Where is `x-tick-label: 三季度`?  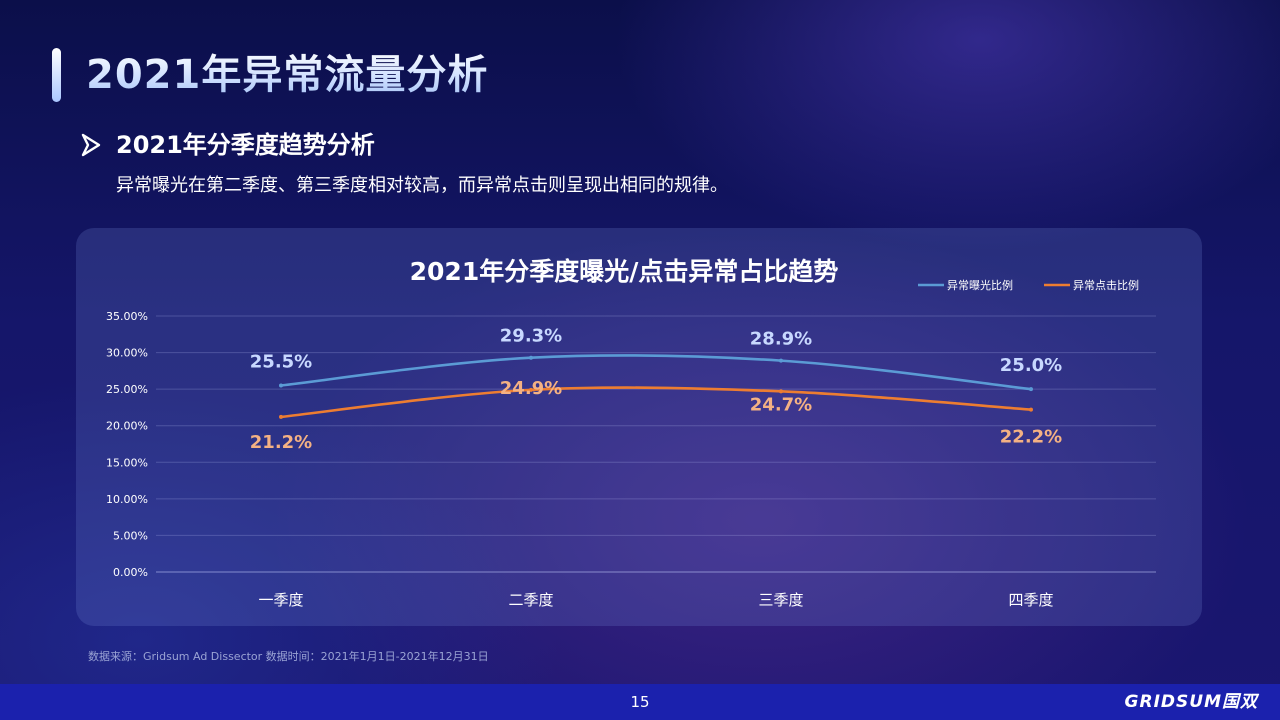 x-tick-label: 三季度 is located at coordinates (780, 600).